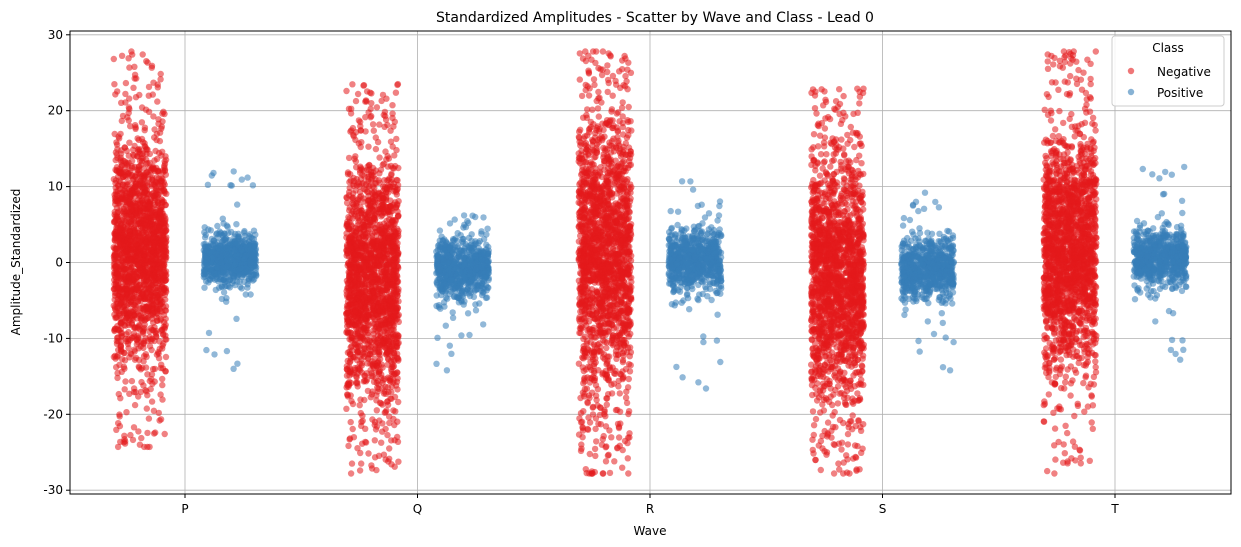 The height and width of the screenshot is (547, 1241). What do you see at coordinates (605, 262) in the screenshot?
I see `strip-negative-r` at bounding box center [605, 262].